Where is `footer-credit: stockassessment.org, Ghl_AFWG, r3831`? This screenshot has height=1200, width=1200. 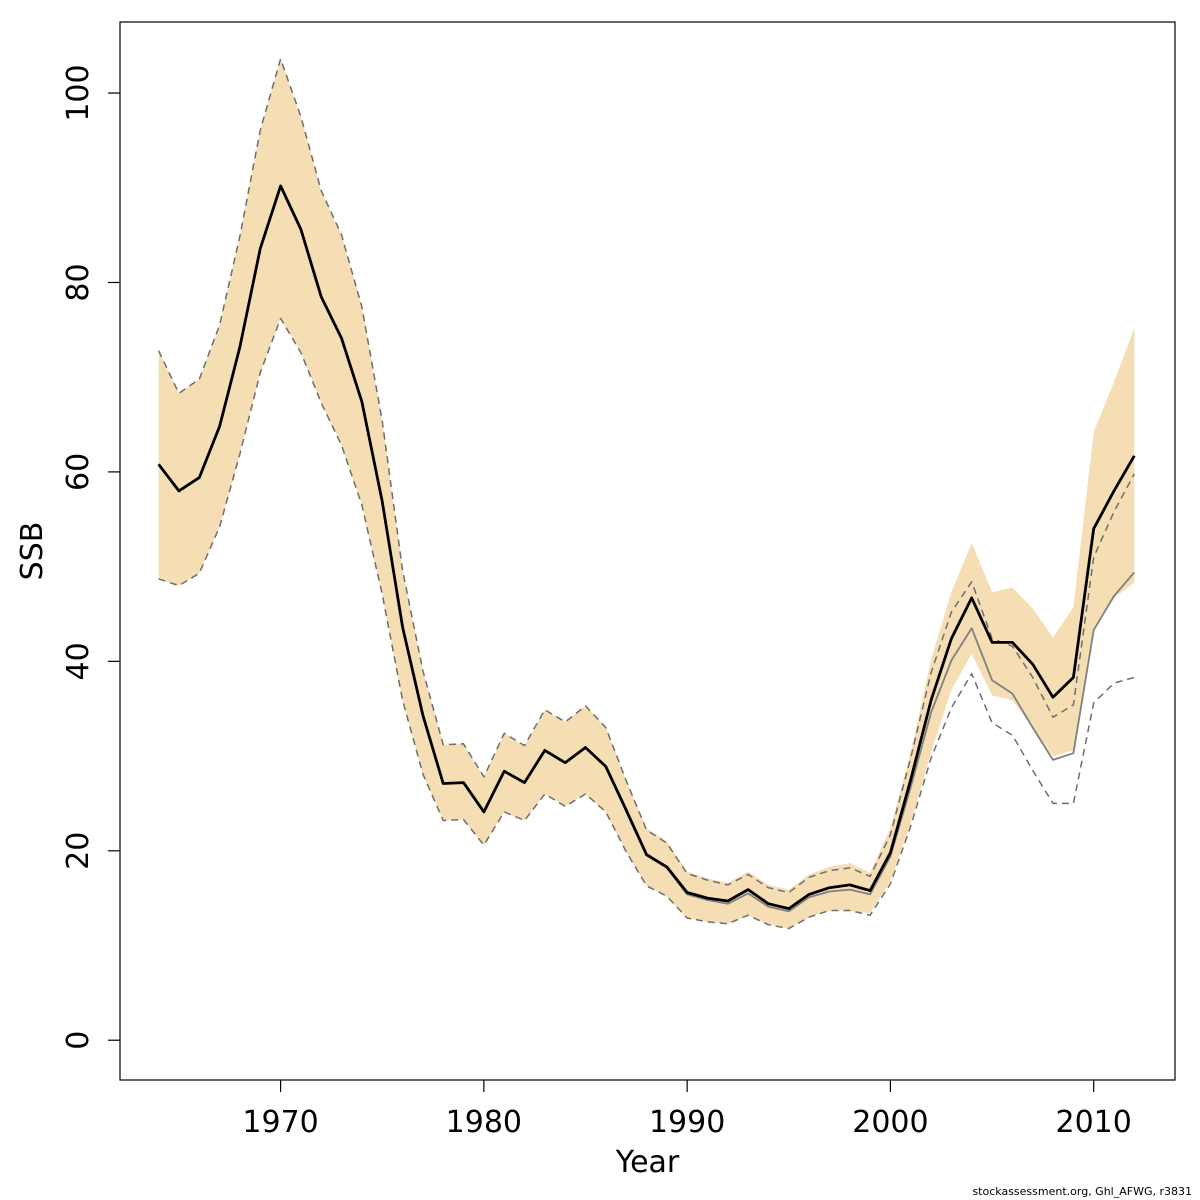
footer-credit: stockassessment.org, Ghl_AFWG, r3831 is located at coordinates (1082, 1191).